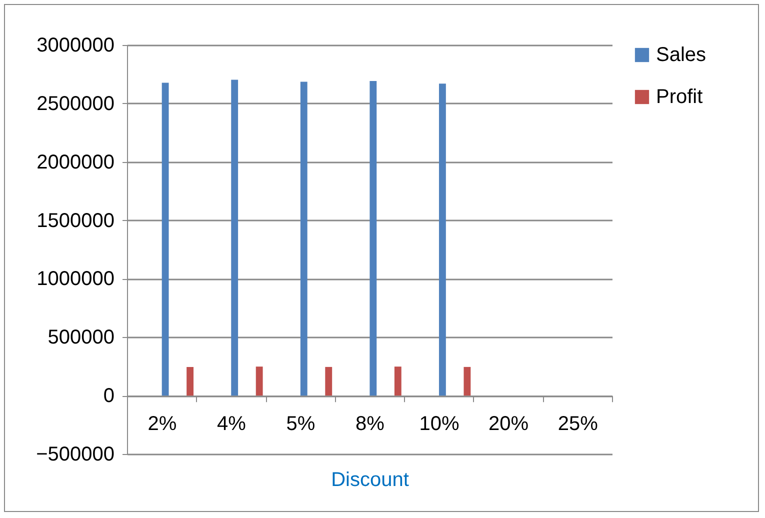  Describe the element at coordinates (231, 424) in the screenshot. I see `x-tick-label: 4%` at that location.